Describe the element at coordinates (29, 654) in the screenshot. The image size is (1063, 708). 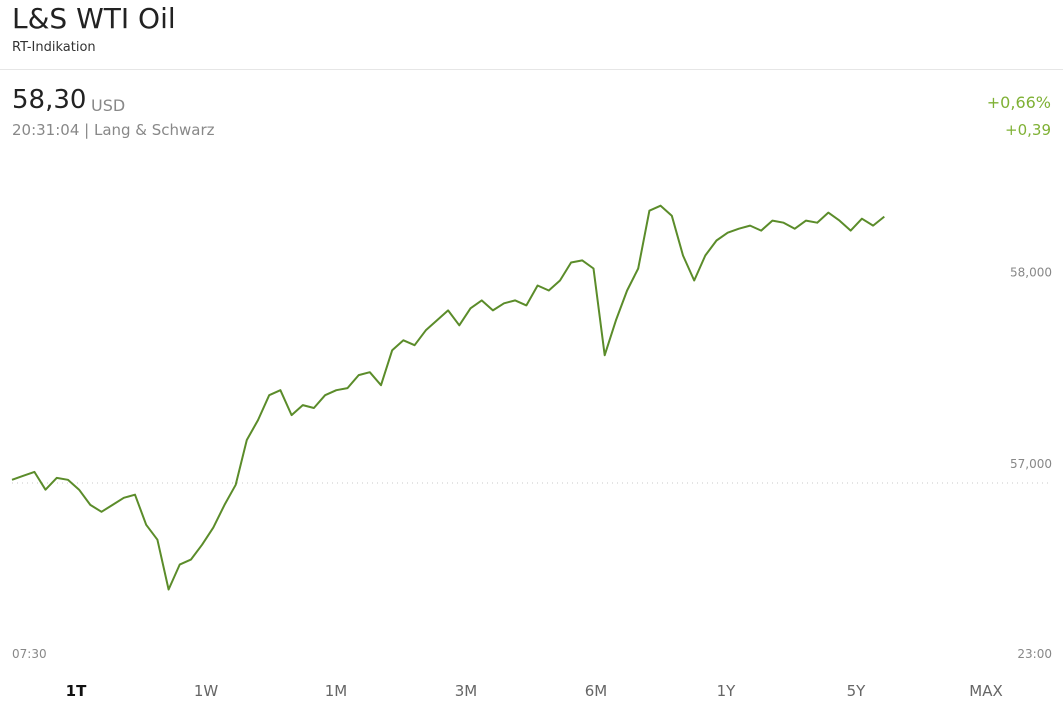
I see `x-tick-label: 07:30` at that location.